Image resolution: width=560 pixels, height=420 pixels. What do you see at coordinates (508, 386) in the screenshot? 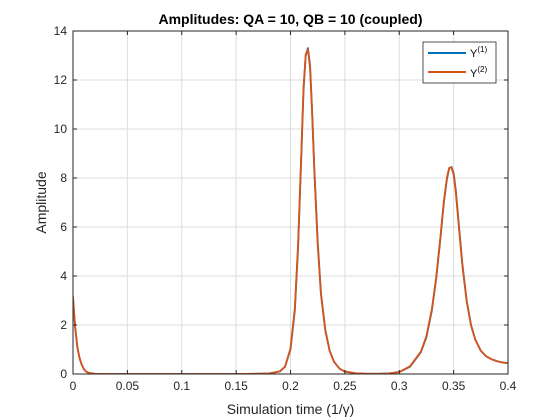
I see `x-tick-label: 0.4` at bounding box center [508, 386].